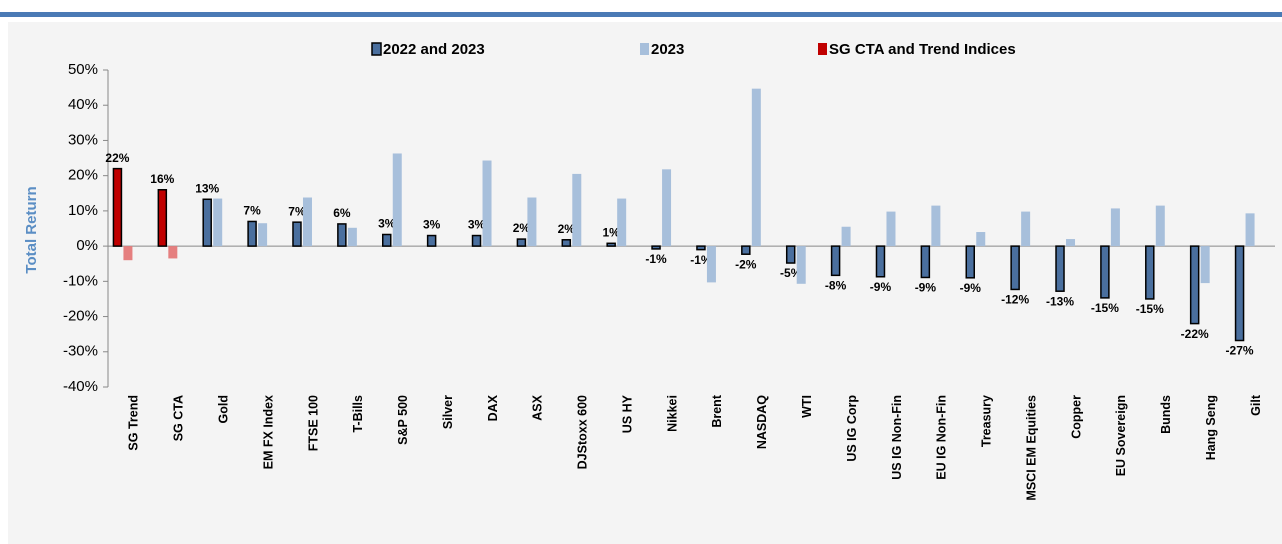  Describe the element at coordinates (836, 286) in the screenshot. I see `data-label: -8%` at that location.